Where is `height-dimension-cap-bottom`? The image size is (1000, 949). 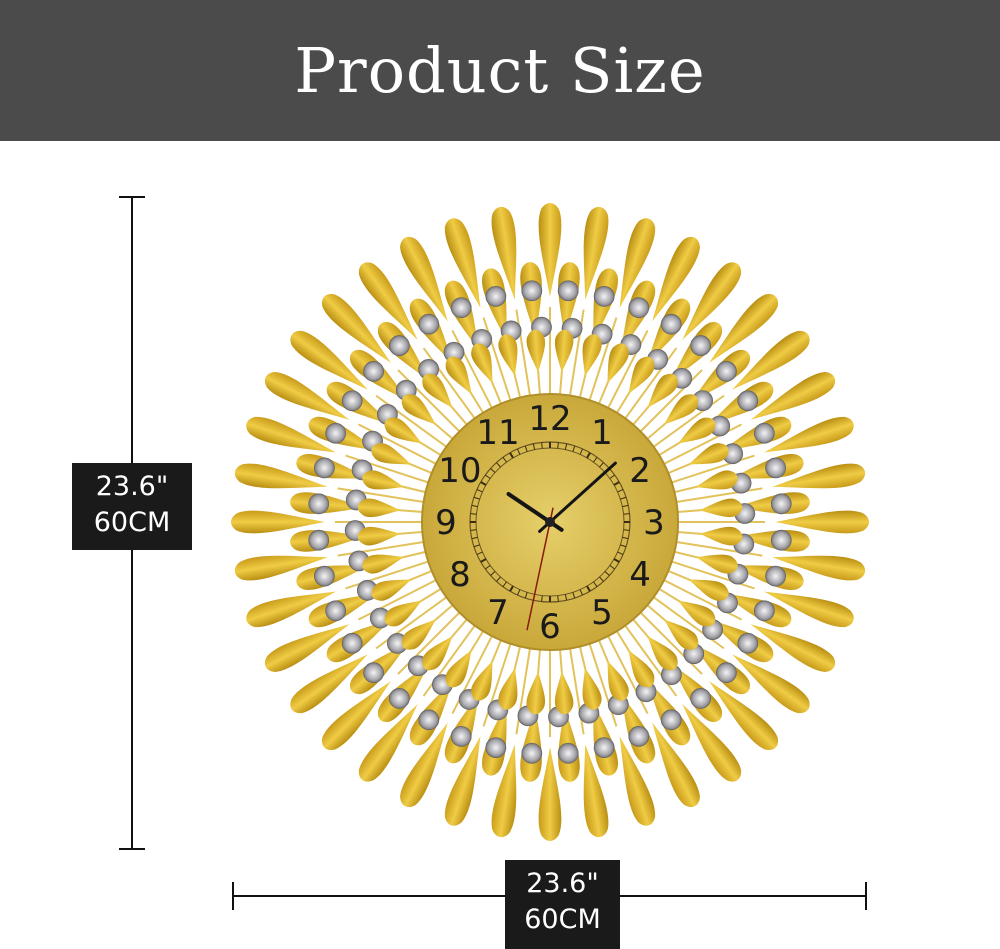 height-dimension-cap-bottom is located at coordinates (132, 849).